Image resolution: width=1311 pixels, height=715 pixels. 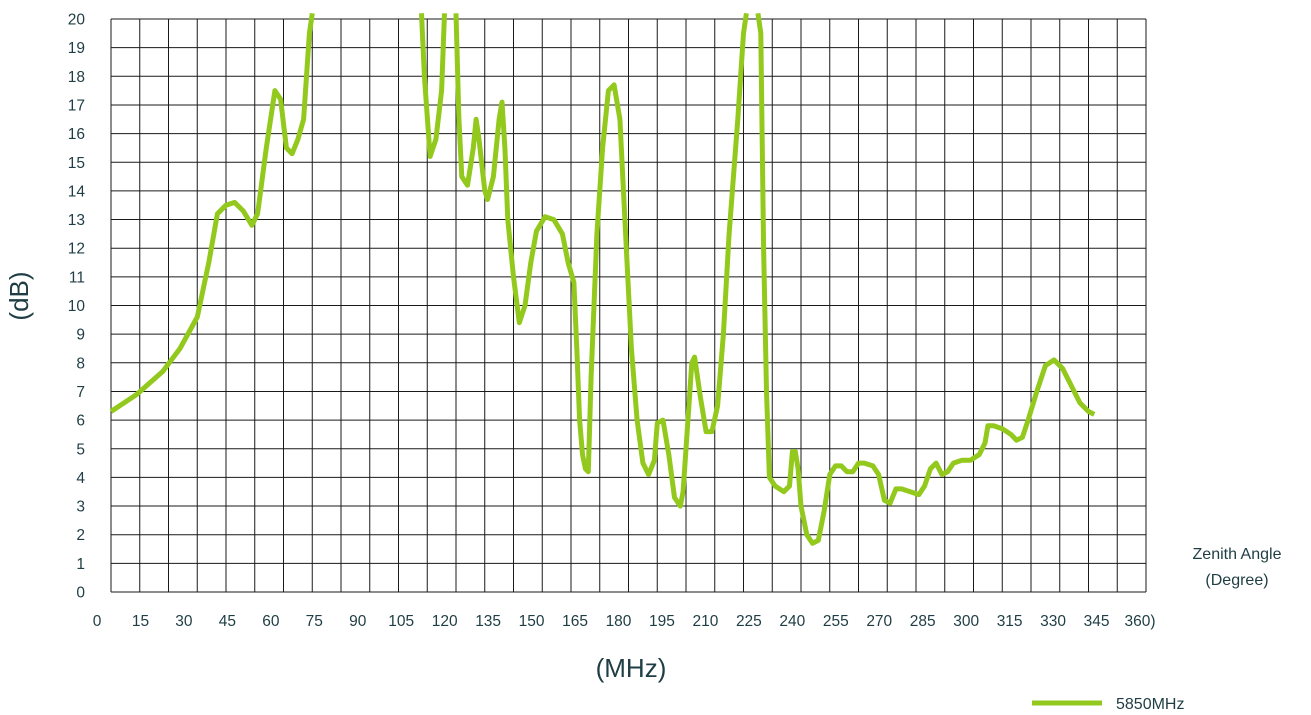 I want to click on x-side-title-line-1: Zenith Angle, so click(x=1237, y=554).